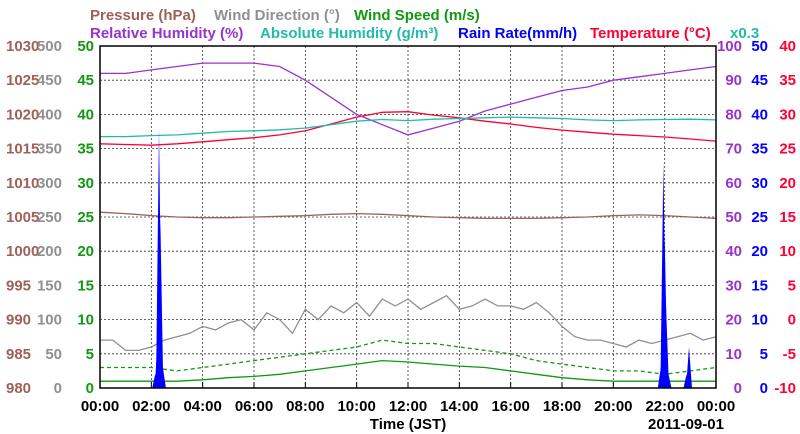 Image resolution: width=800 pixels, height=434 pixels. What do you see at coordinates (22, 114) in the screenshot?
I see `y-tick-pressure: 1020` at bounding box center [22, 114].